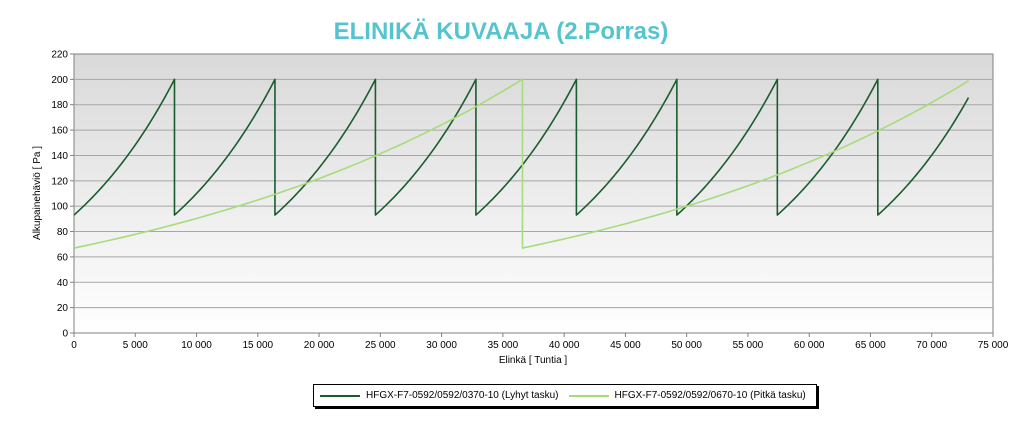  Describe the element at coordinates (588, 395) in the screenshot. I see `legend-swatch-pitka` at that location.